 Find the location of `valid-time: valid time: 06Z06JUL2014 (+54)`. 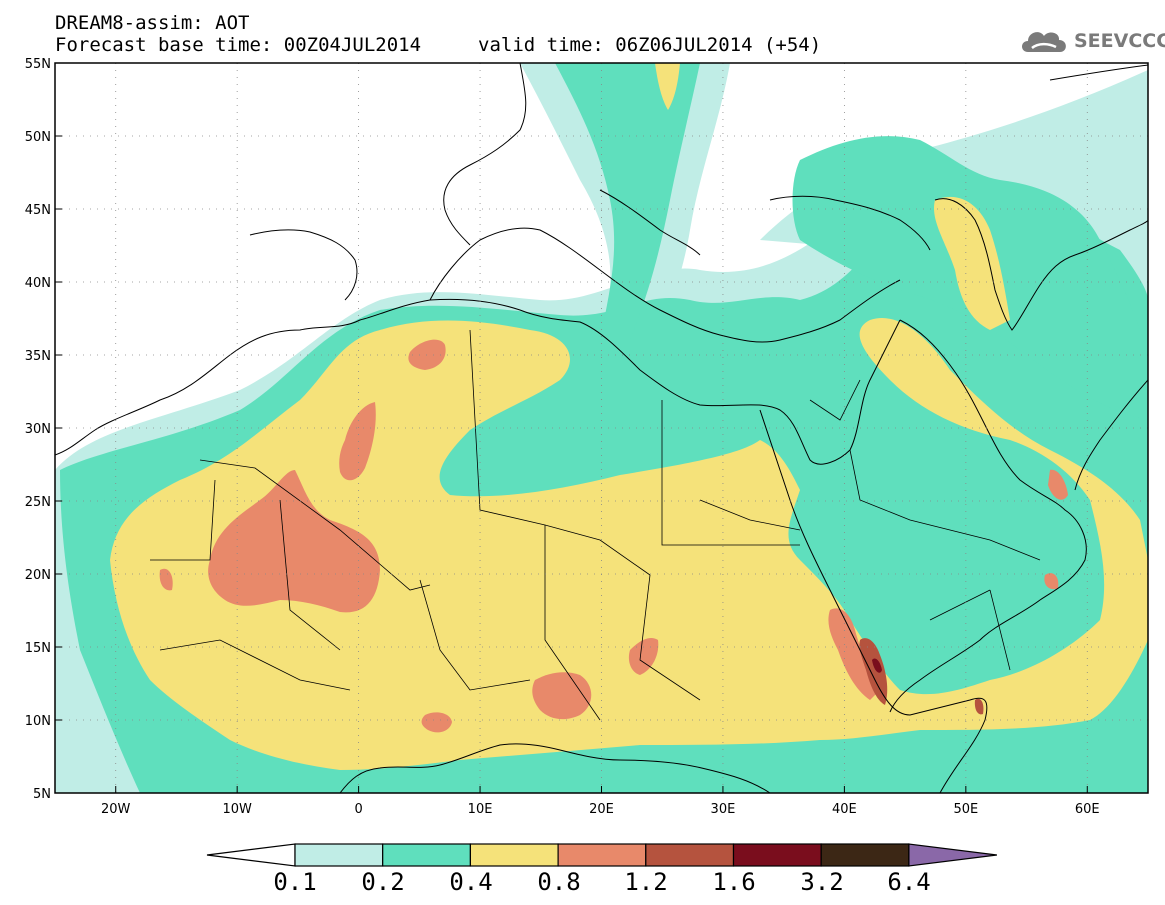

valid-time: valid time: 06Z06JUL2014 (+54) is located at coordinates (650, 45).